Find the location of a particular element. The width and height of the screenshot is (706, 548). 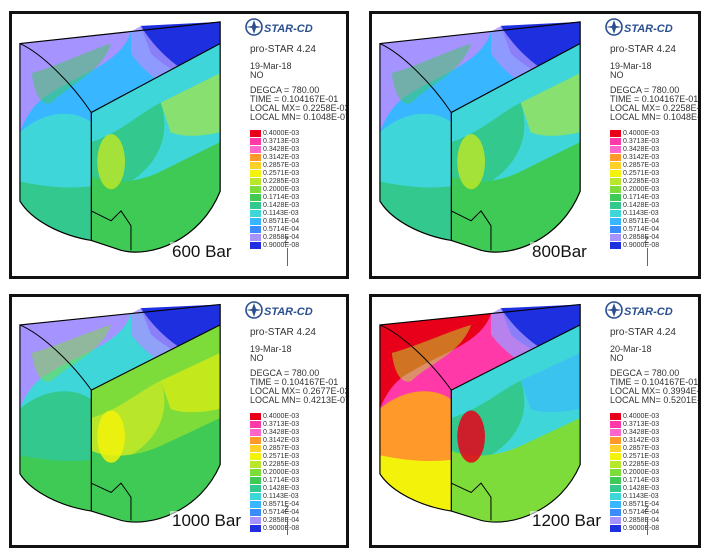

program-version: pro-STAR 4.24 is located at coordinates (283, 49).